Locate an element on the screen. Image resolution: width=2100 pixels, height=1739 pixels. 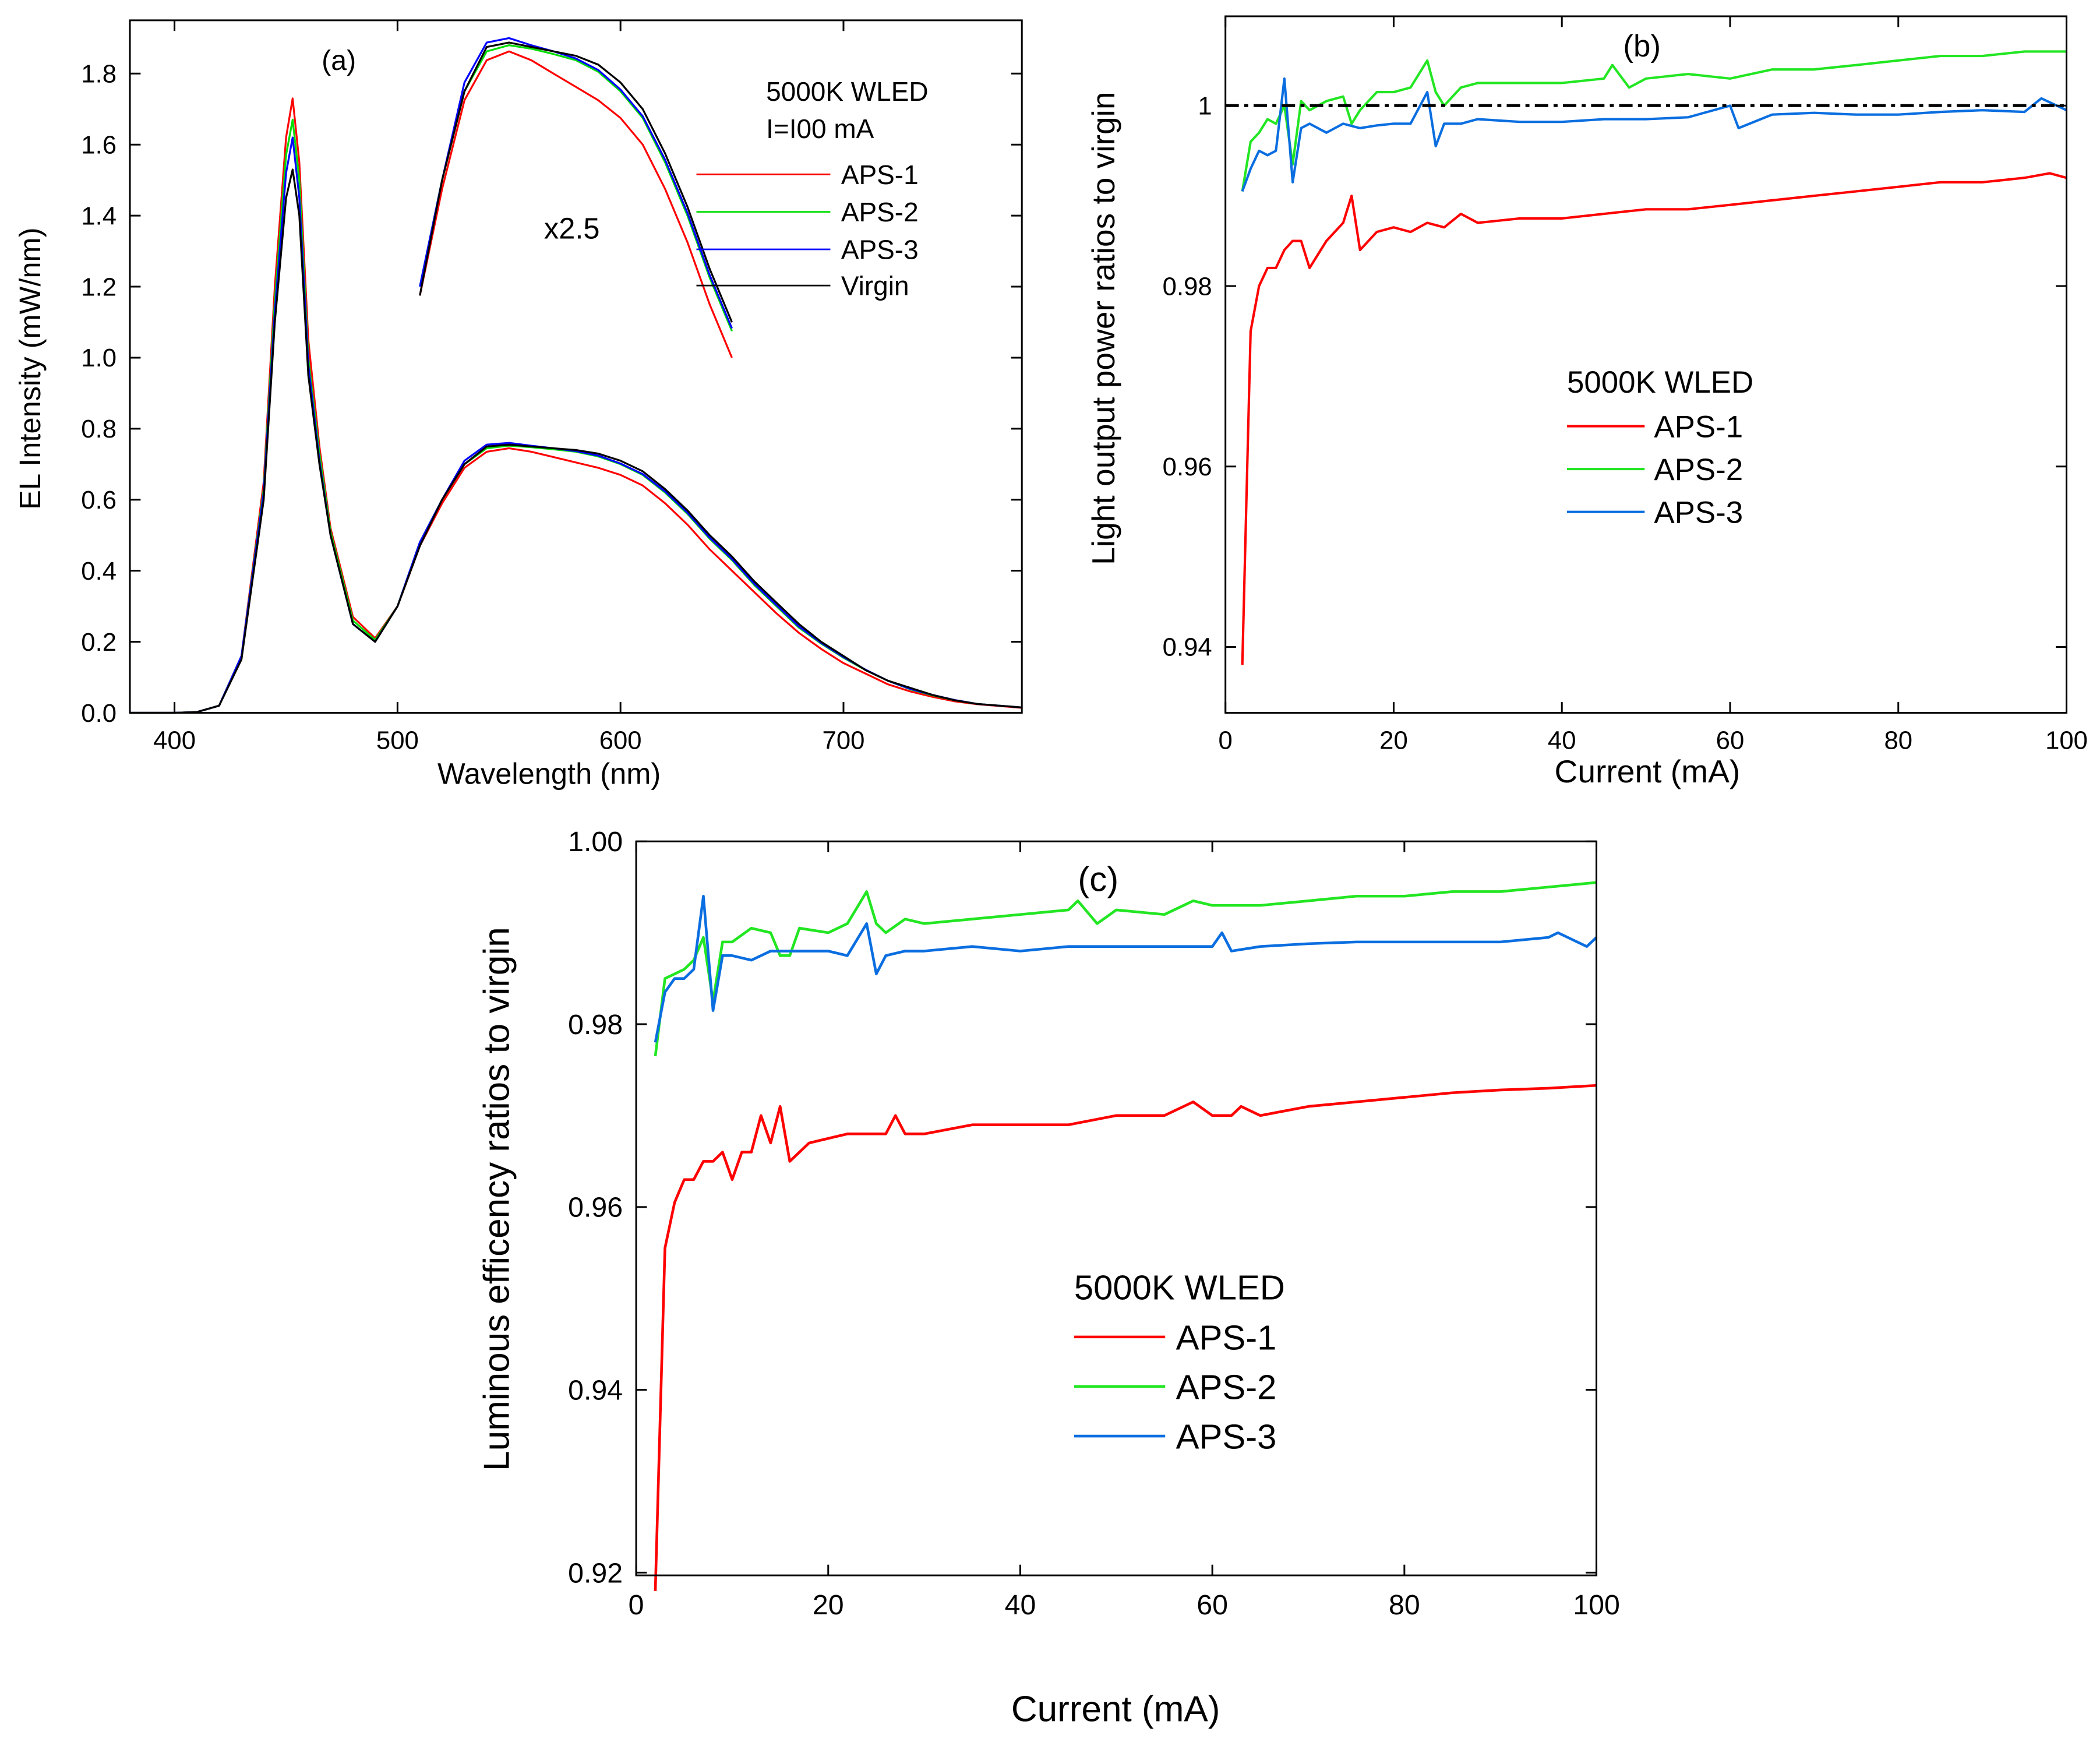
panel-label: (c) is located at coordinates (1098, 878).